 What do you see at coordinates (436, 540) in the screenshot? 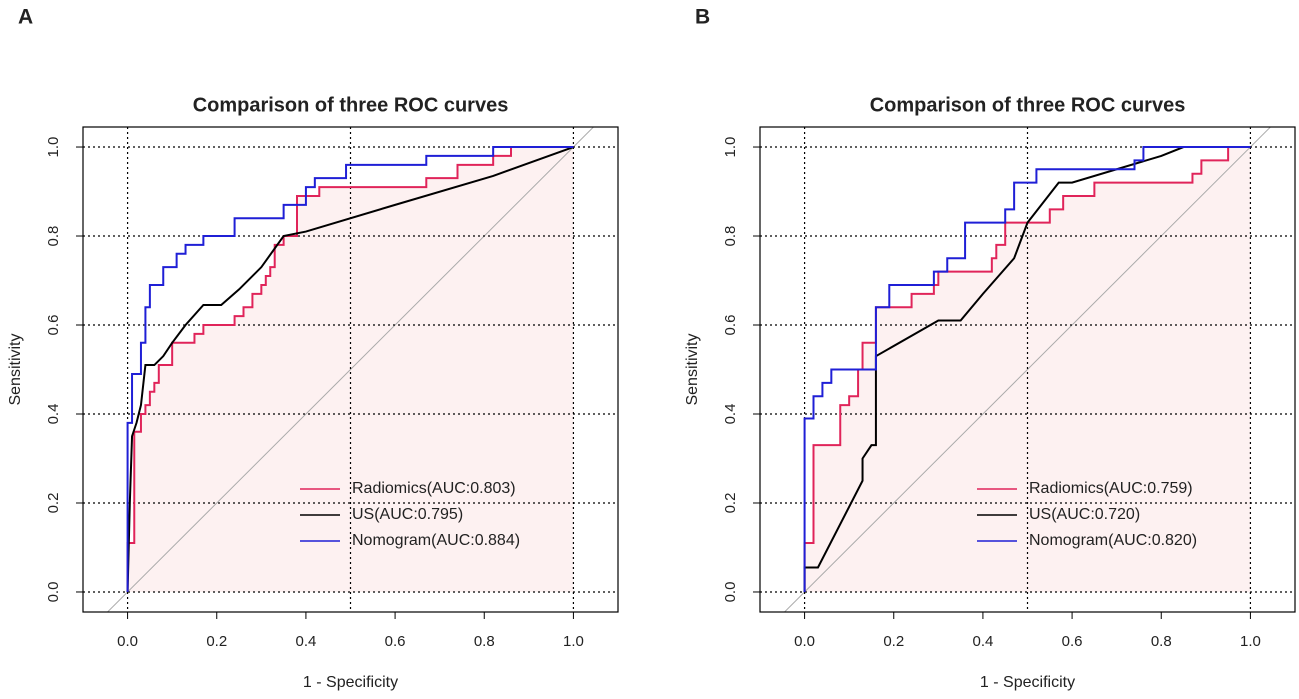
I see `legend-label: Nomogram(AUC:0.884)` at bounding box center [436, 540].